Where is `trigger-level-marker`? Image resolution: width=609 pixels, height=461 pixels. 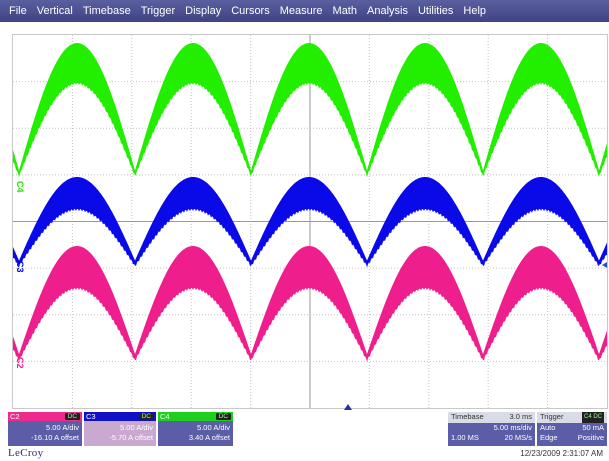
trigger-level-marker is located at coordinates (604, 265).